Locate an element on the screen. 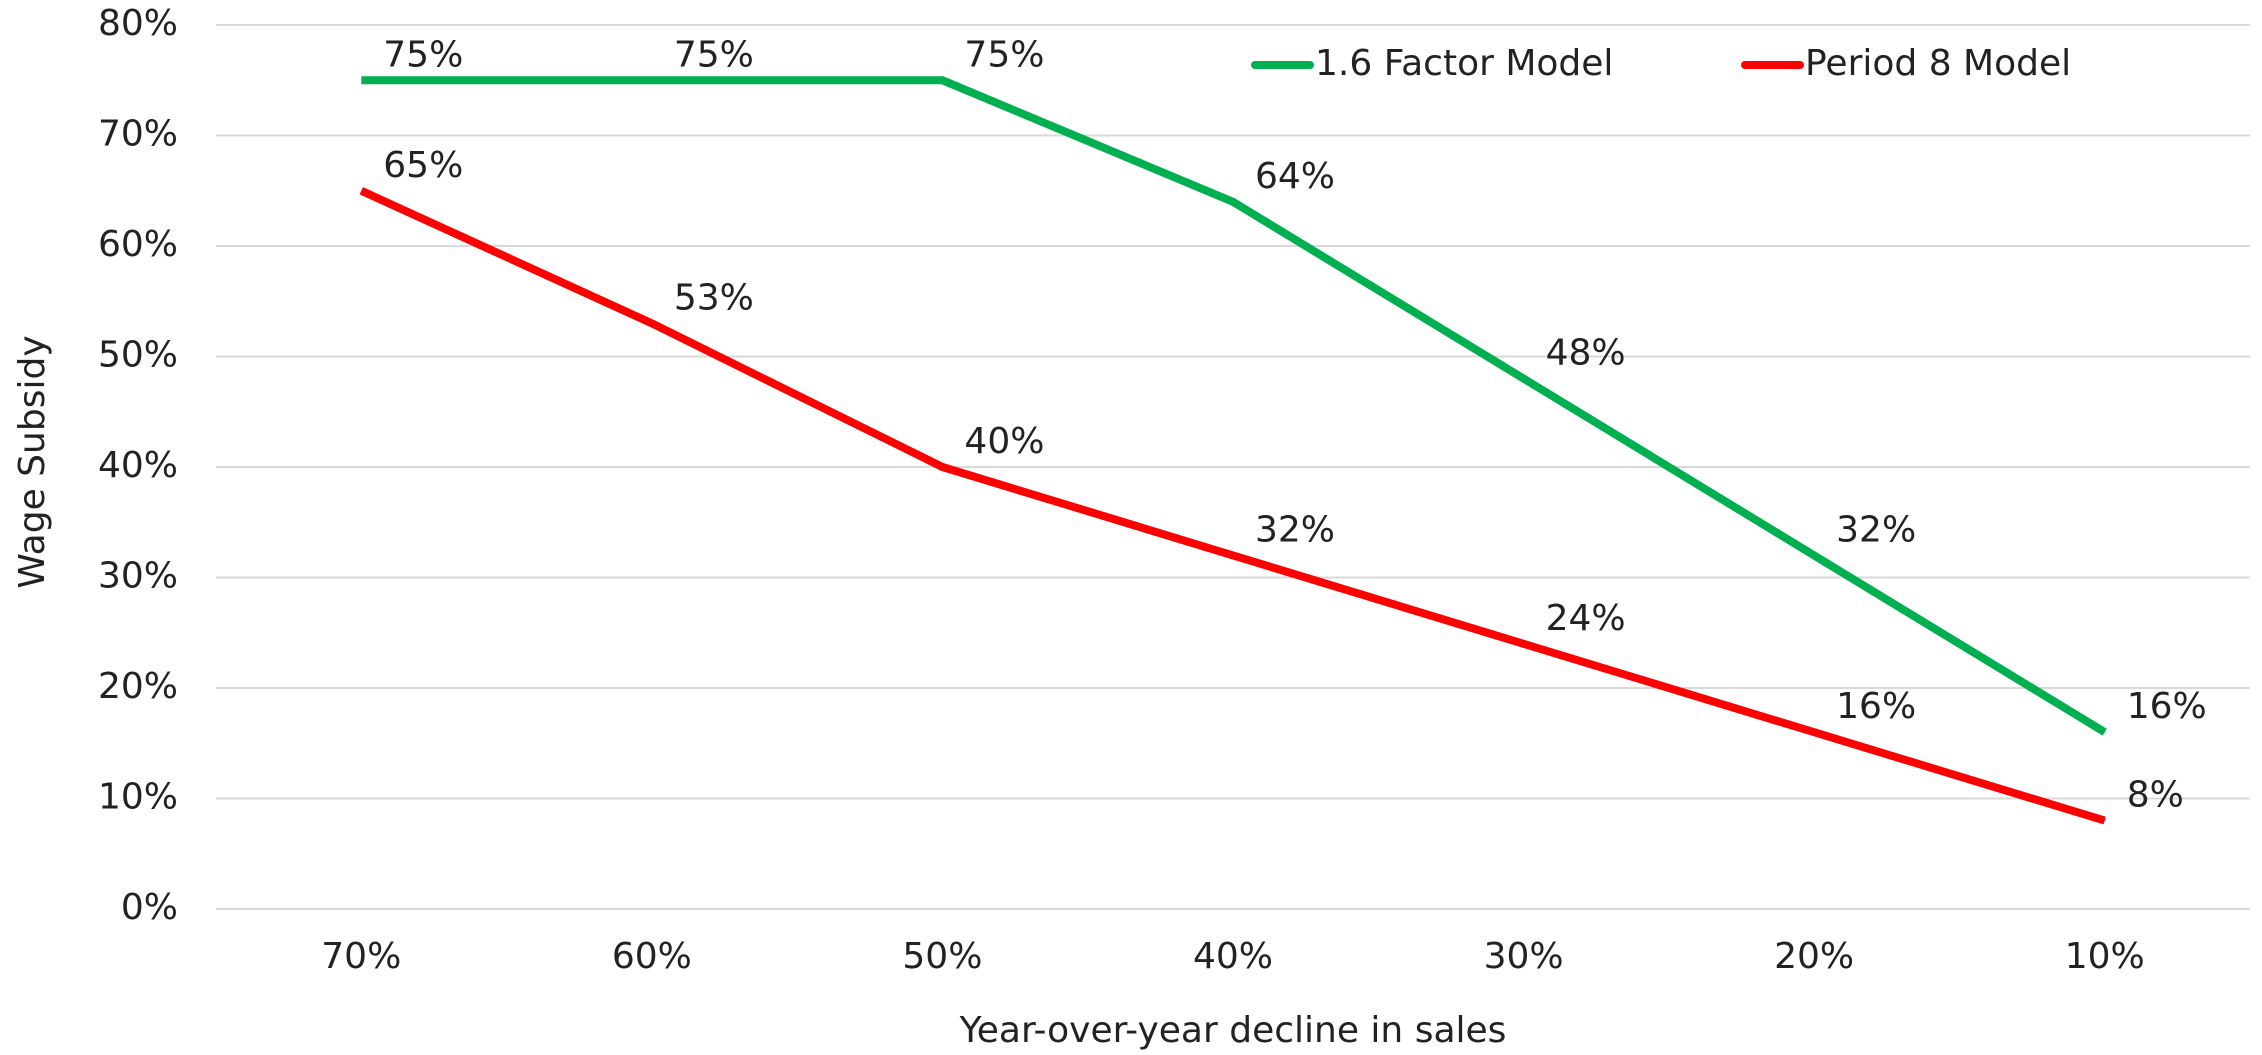  data-label: 48% is located at coordinates (1586, 353).